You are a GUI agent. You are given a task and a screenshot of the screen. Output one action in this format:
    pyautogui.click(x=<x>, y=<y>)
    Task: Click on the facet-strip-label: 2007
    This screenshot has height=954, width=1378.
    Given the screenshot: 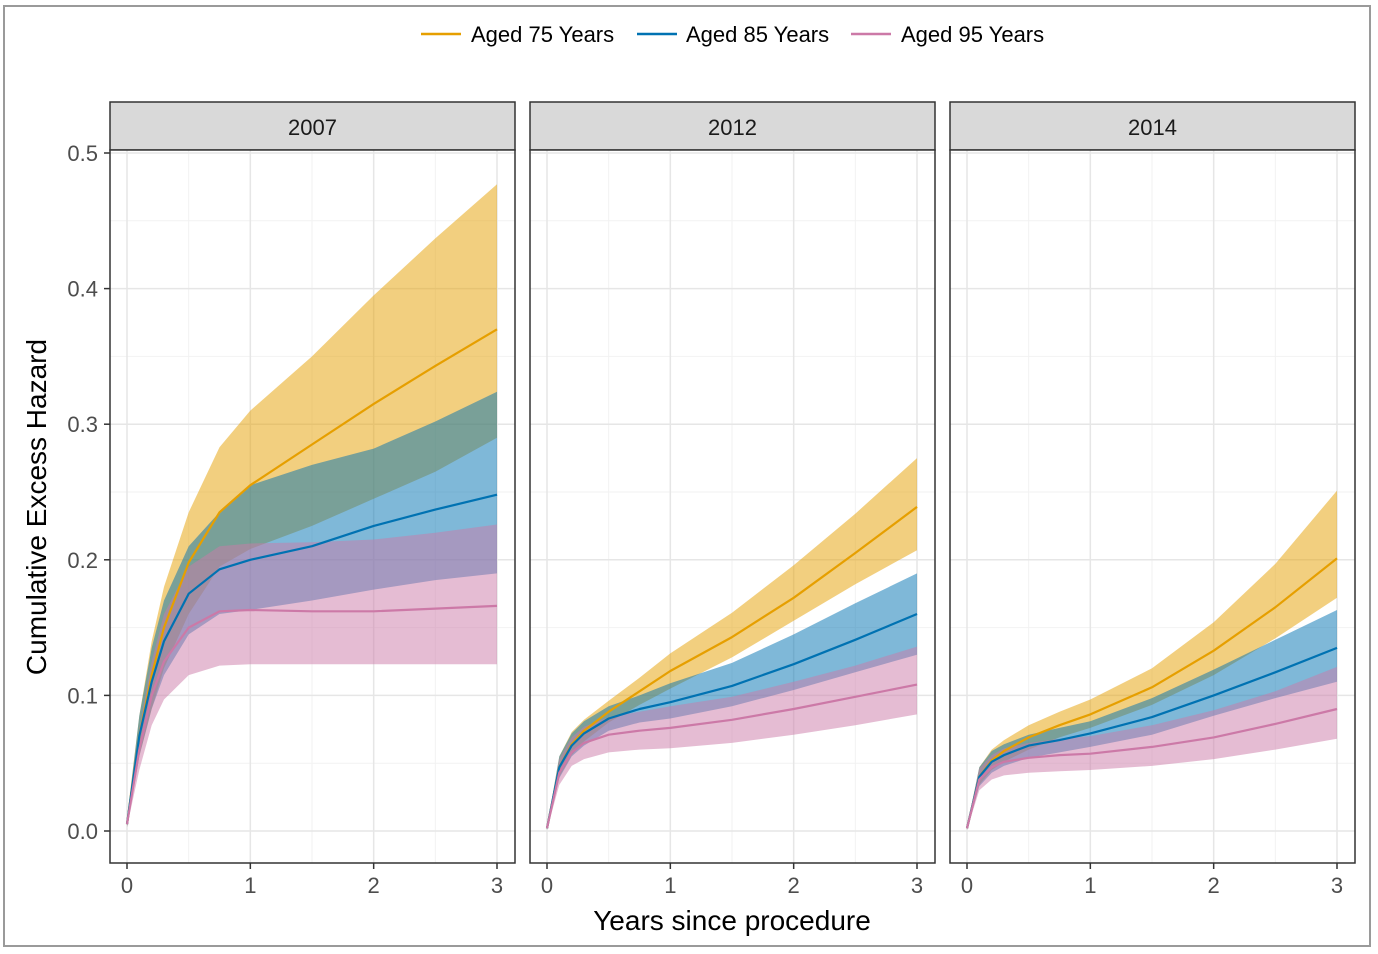 What is the action you would take?
    pyautogui.click(x=312, y=127)
    